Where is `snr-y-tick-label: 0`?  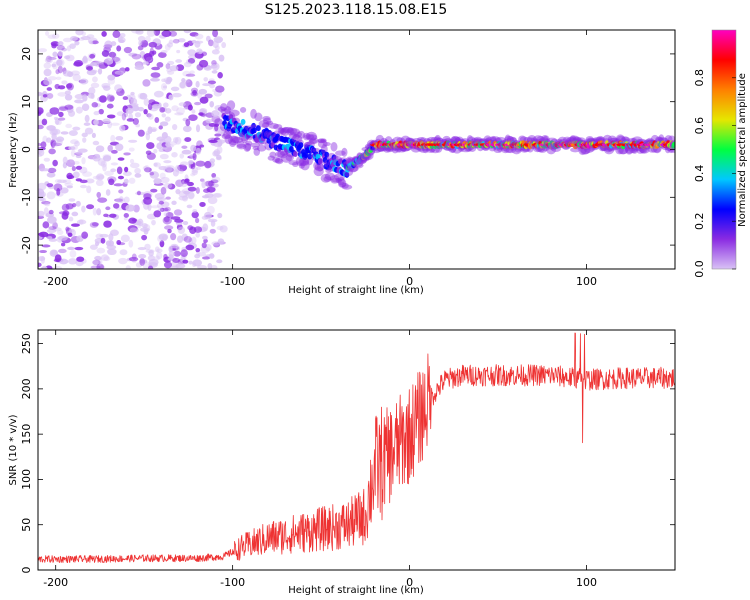
snr-y-tick-label: 0 is located at coordinates (26, 570).